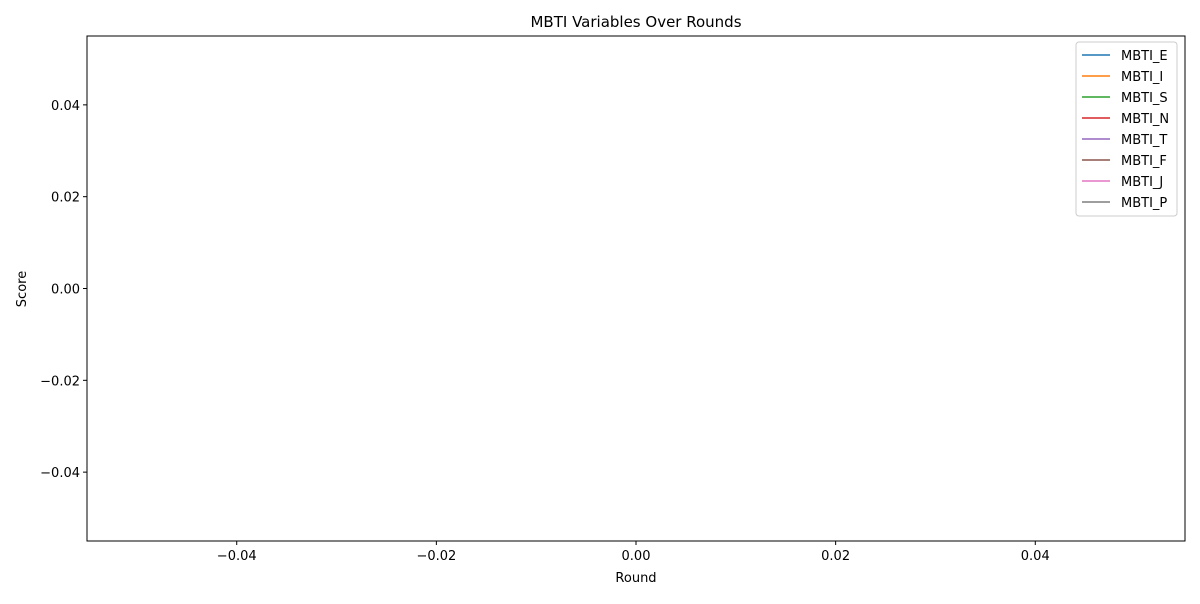  Describe the element at coordinates (436, 556) in the screenshot. I see `x-tick-label: −0.02` at that location.